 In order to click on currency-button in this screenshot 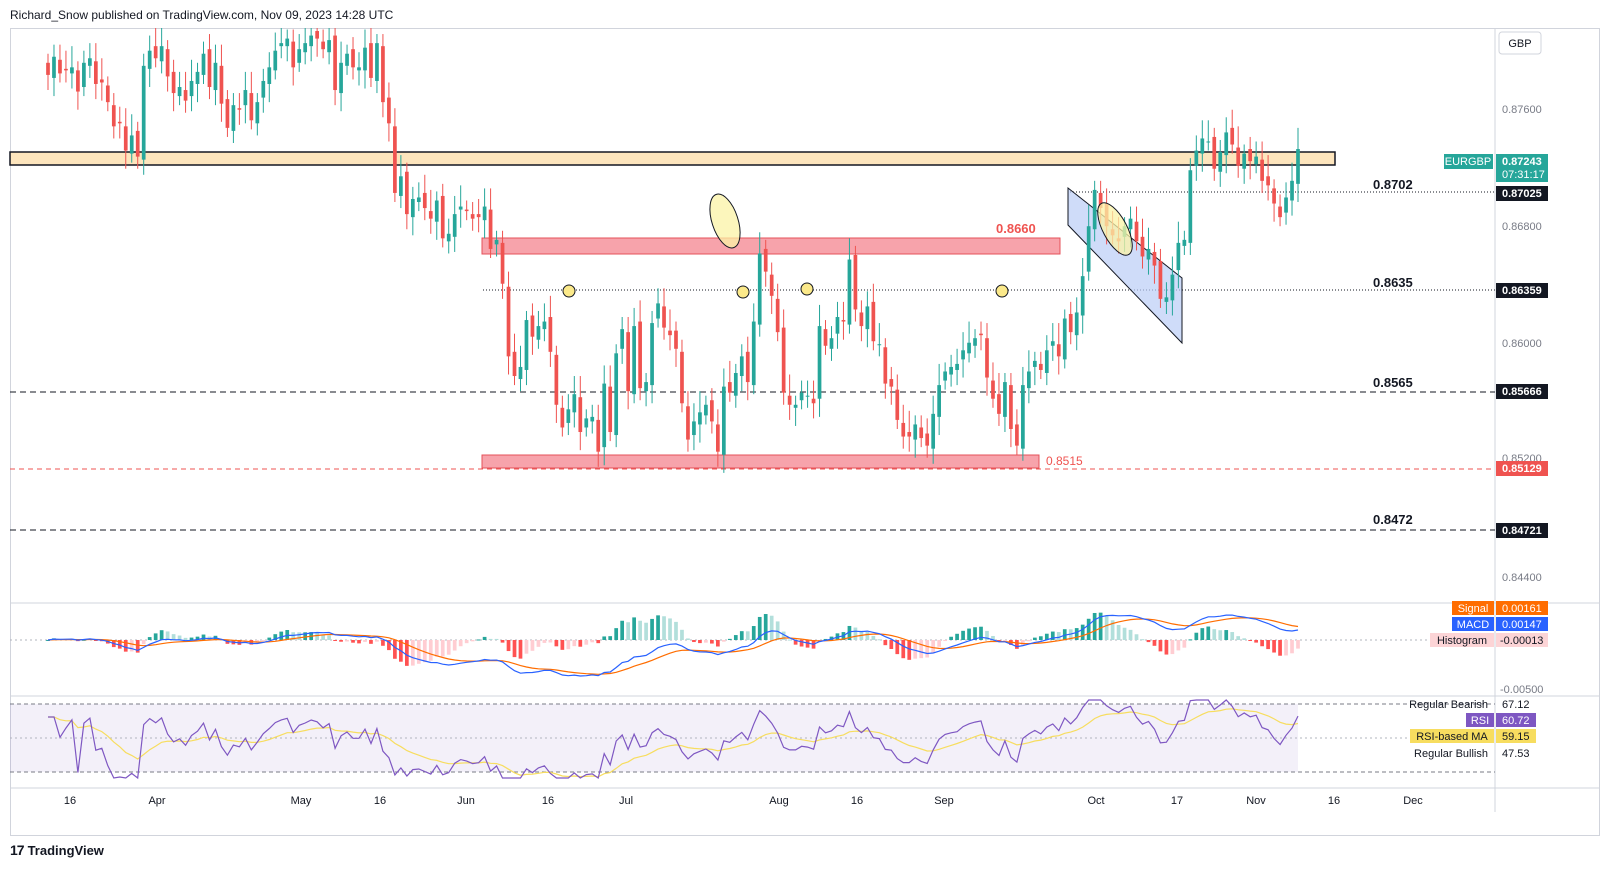, I will do `click(1520, 43)`.